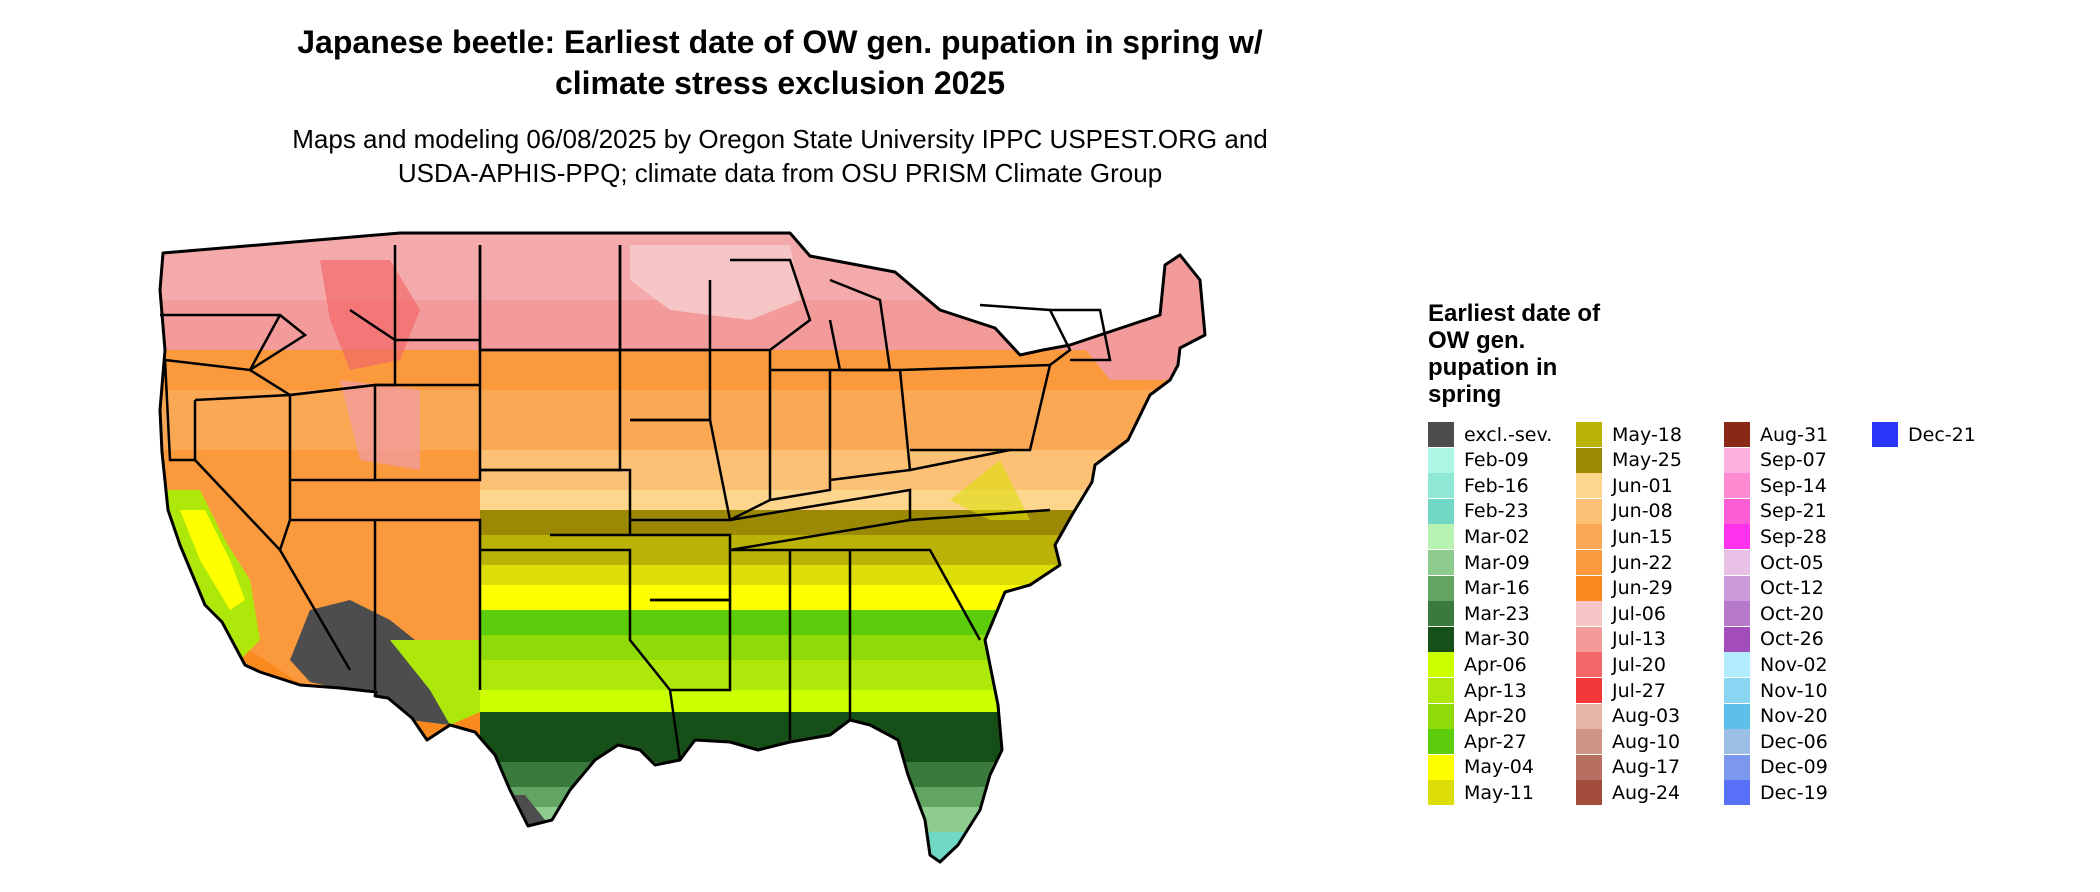 This screenshot has width=2100, height=892. I want to click on zone-california-apr, so click(210, 575).